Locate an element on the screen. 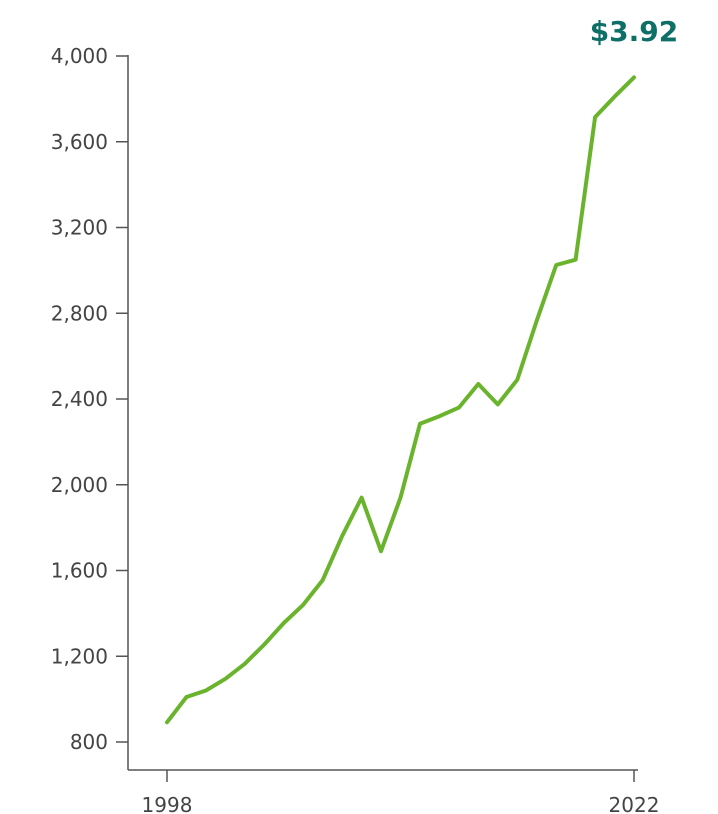  annotation-layer: $3.92 is located at coordinates (634, 31).